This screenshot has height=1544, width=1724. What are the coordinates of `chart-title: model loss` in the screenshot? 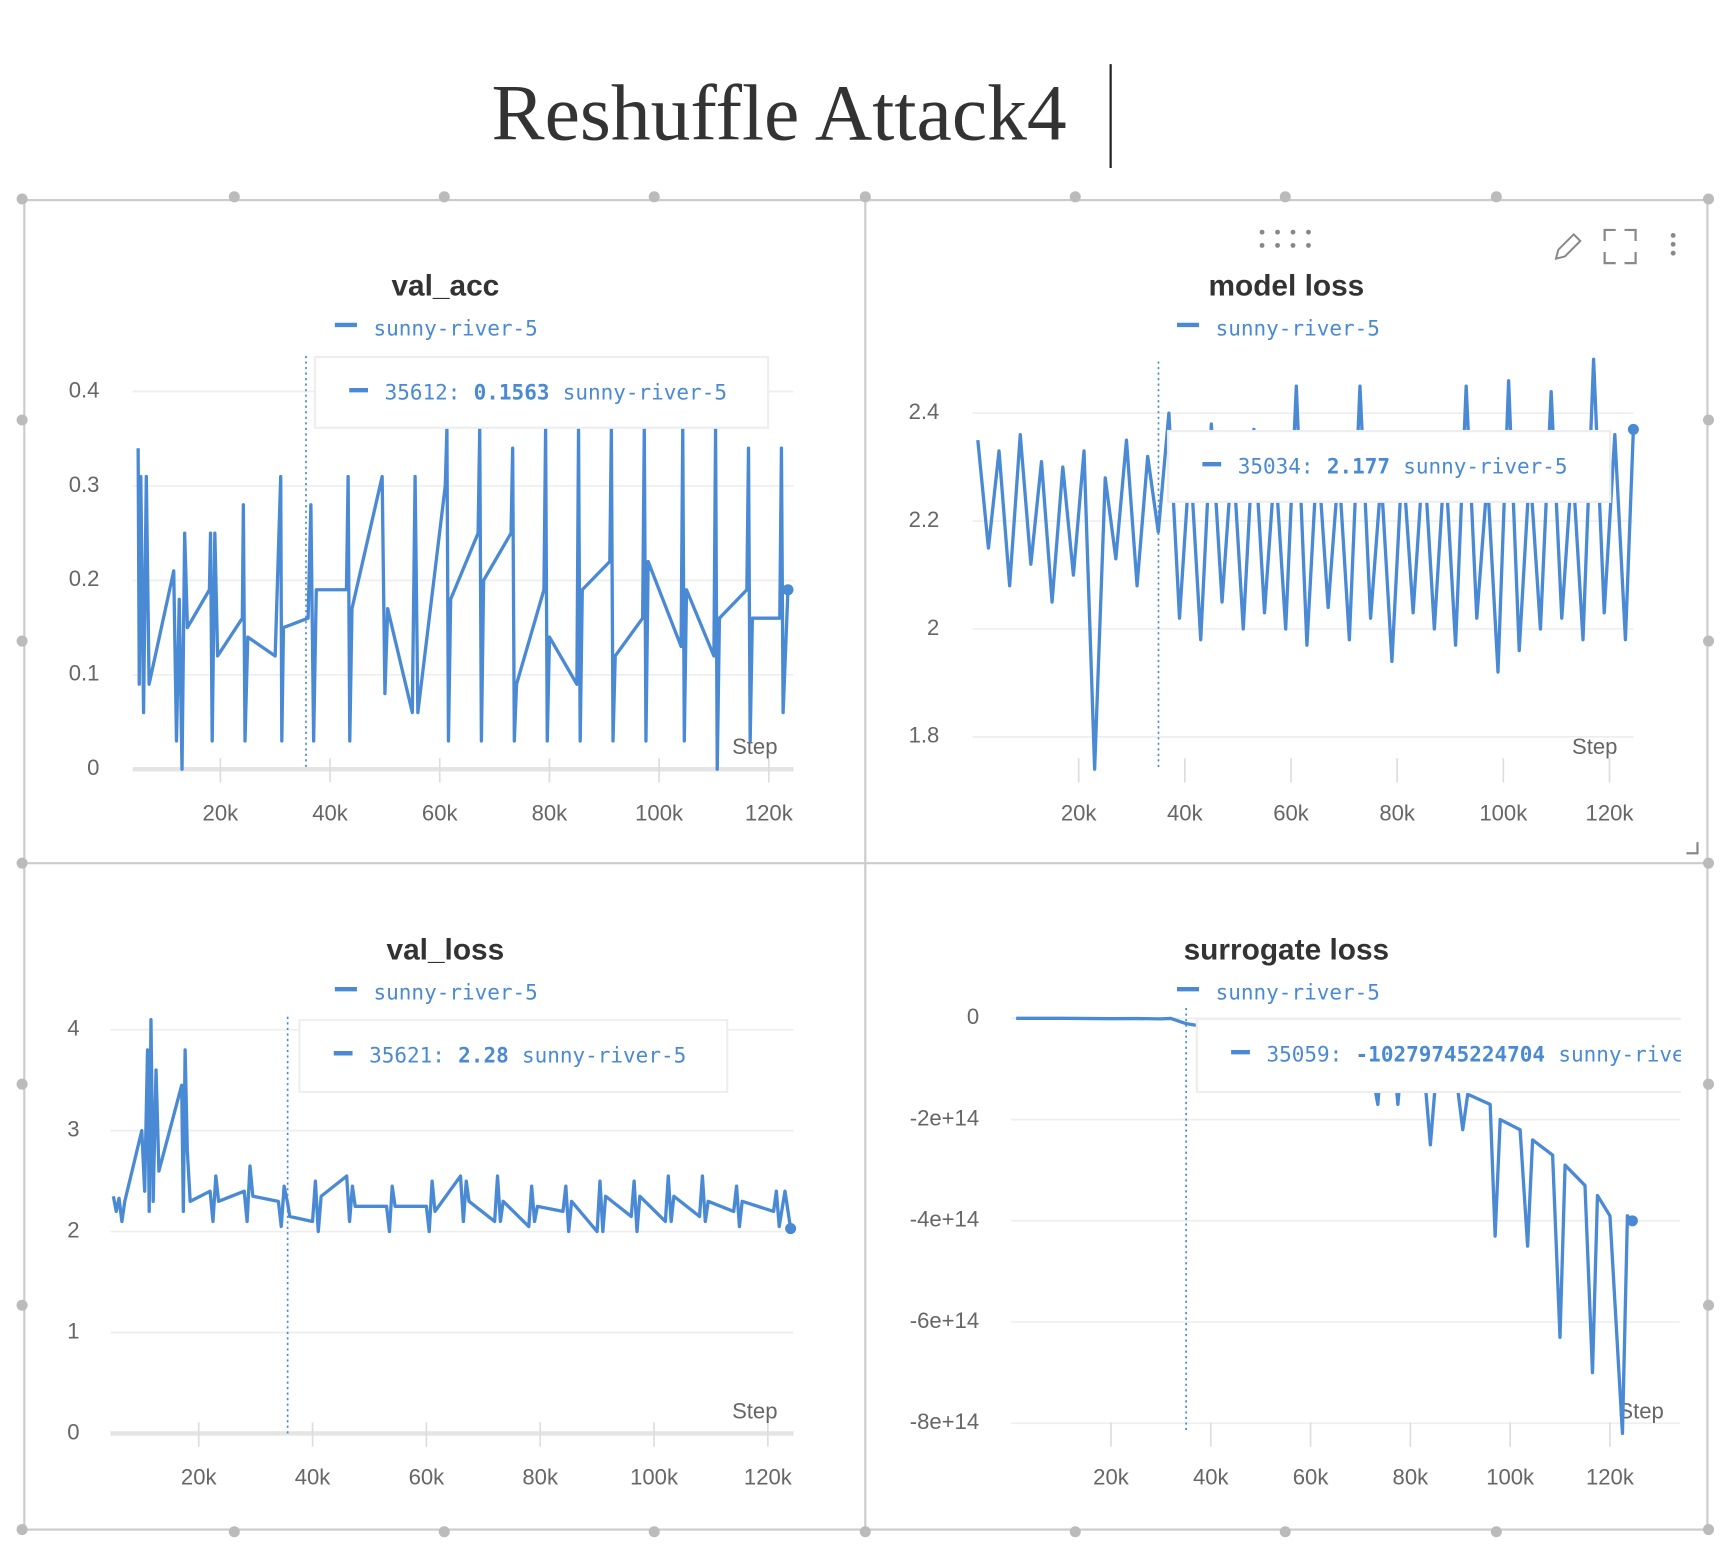 It's located at (1286, 285).